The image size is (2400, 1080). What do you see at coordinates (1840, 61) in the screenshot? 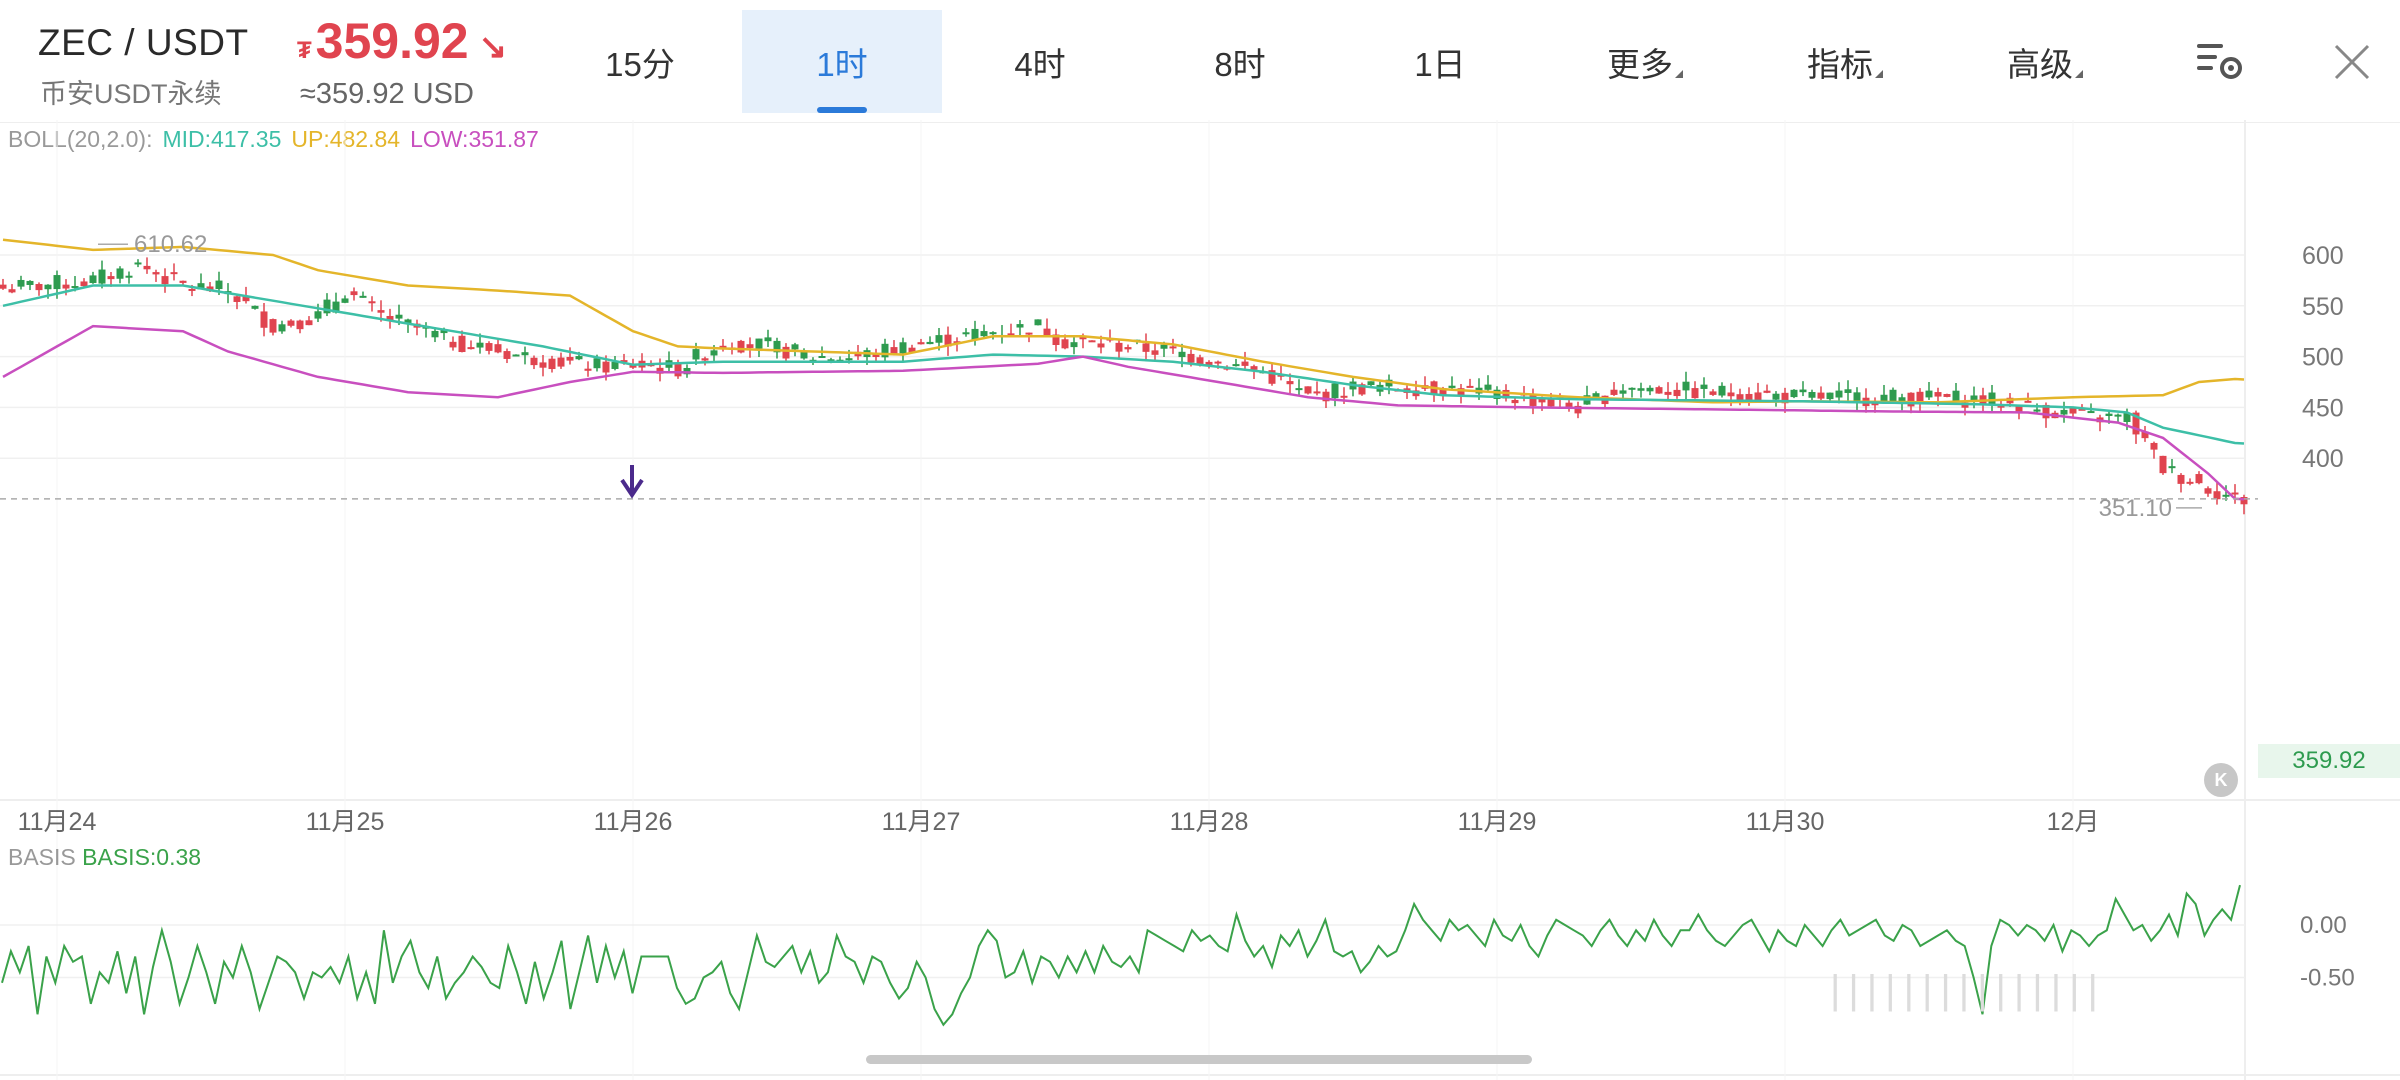
I see `tab-indicators: 指标` at bounding box center [1840, 61].